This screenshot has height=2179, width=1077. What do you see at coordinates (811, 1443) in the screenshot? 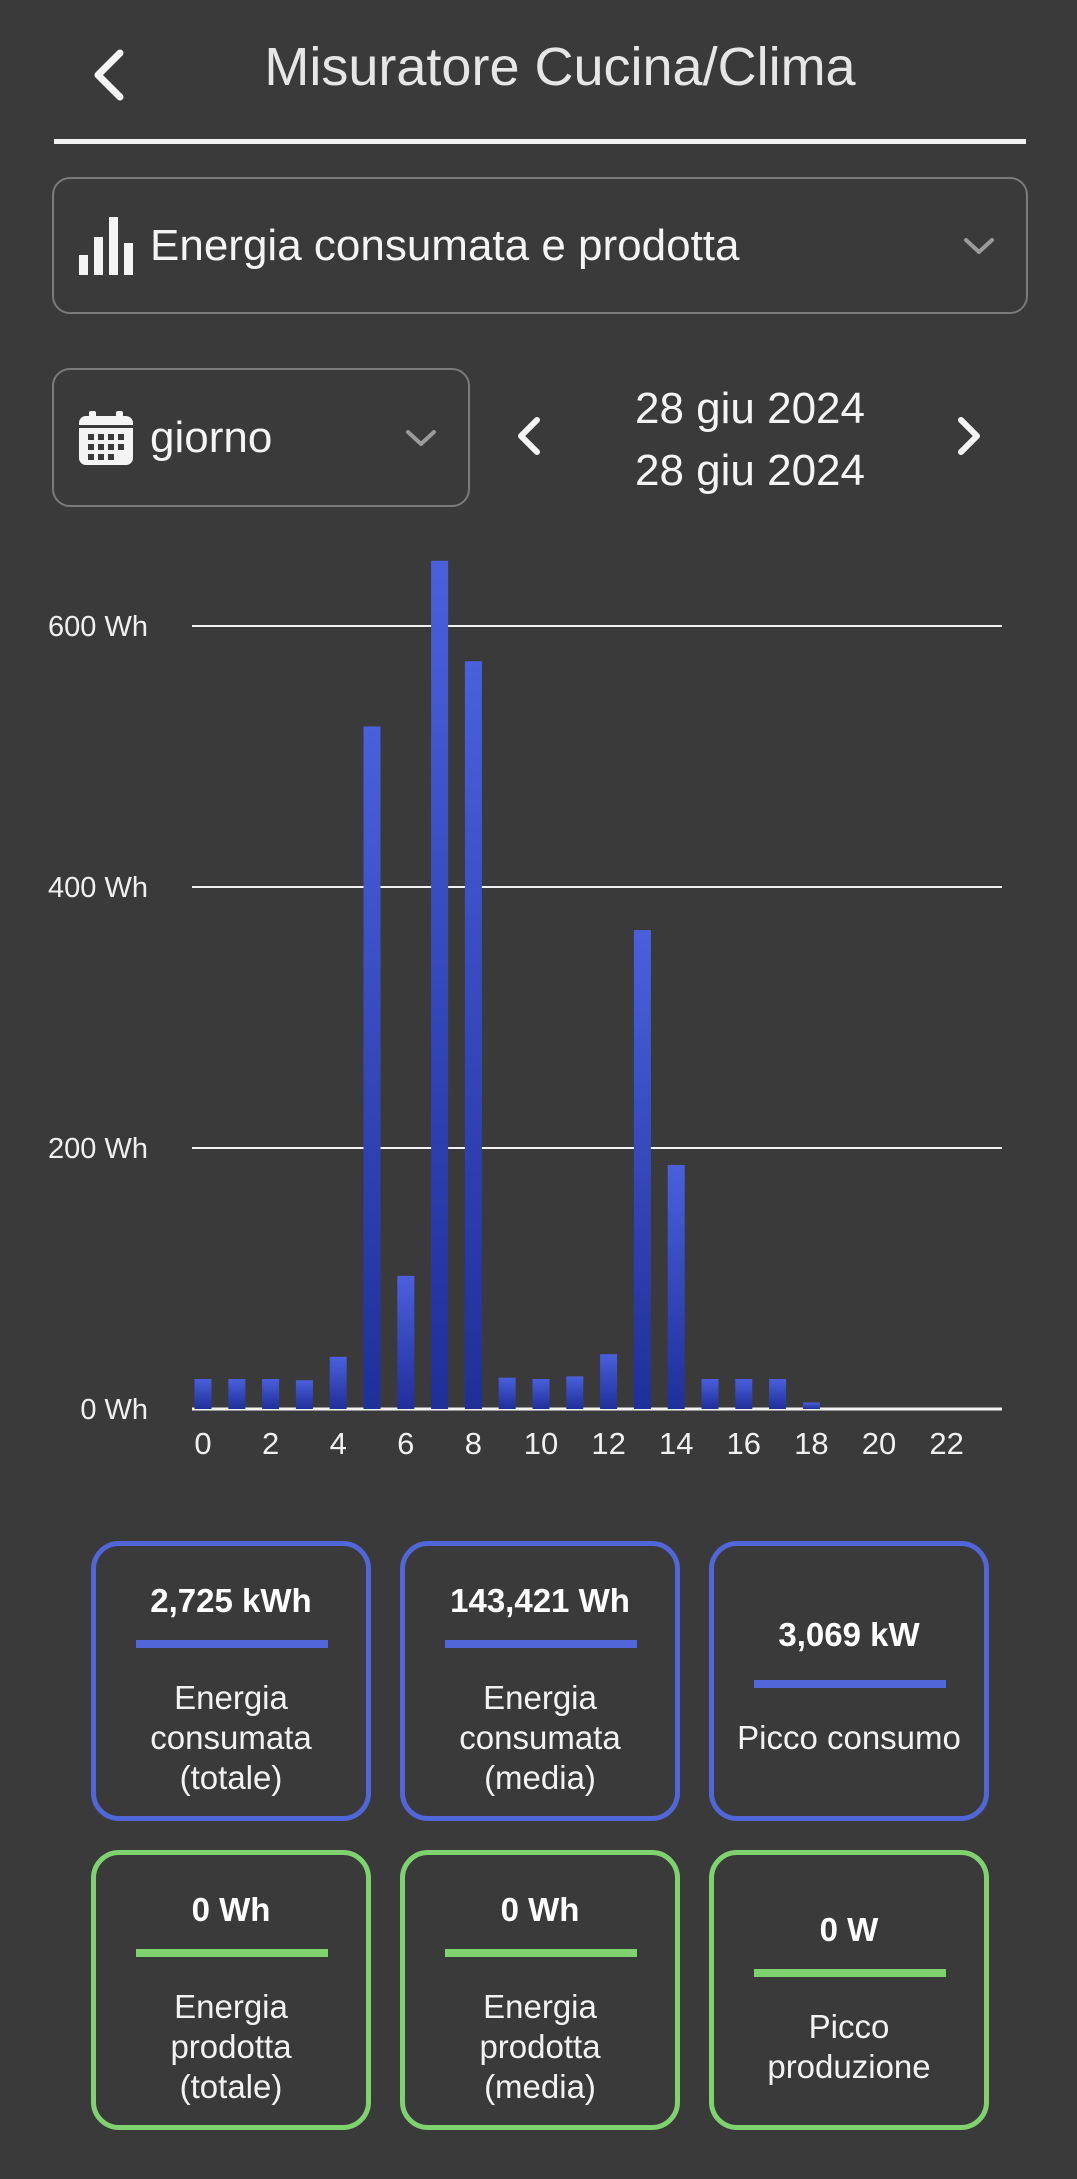
I see `x-tick-label: 18` at bounding box center [811, 1443].